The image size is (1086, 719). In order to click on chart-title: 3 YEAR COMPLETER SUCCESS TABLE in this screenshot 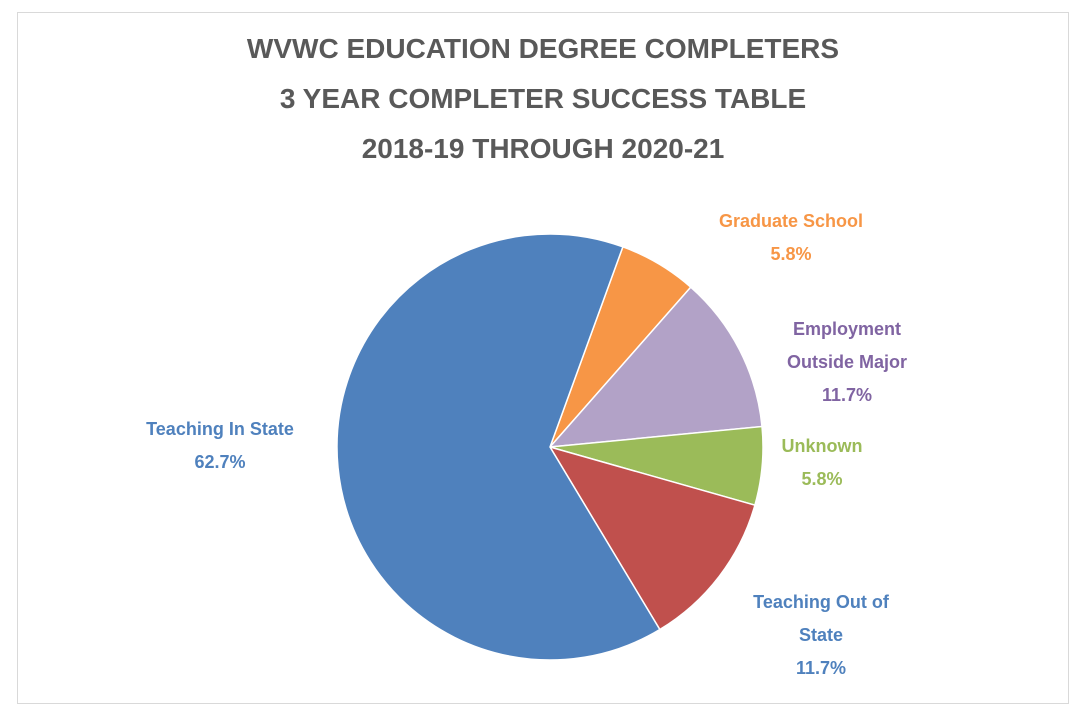, I will do `click(543, 98)`.